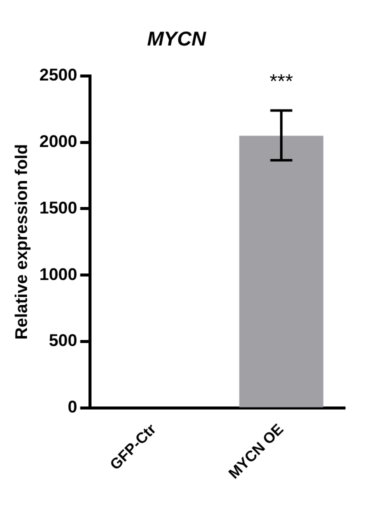 This screenshot has height=514, width=367. What do you see at coordinates (73, 406) in the screenshot?
I see `y-tick-label: 0` at bounding box center [73, 406].